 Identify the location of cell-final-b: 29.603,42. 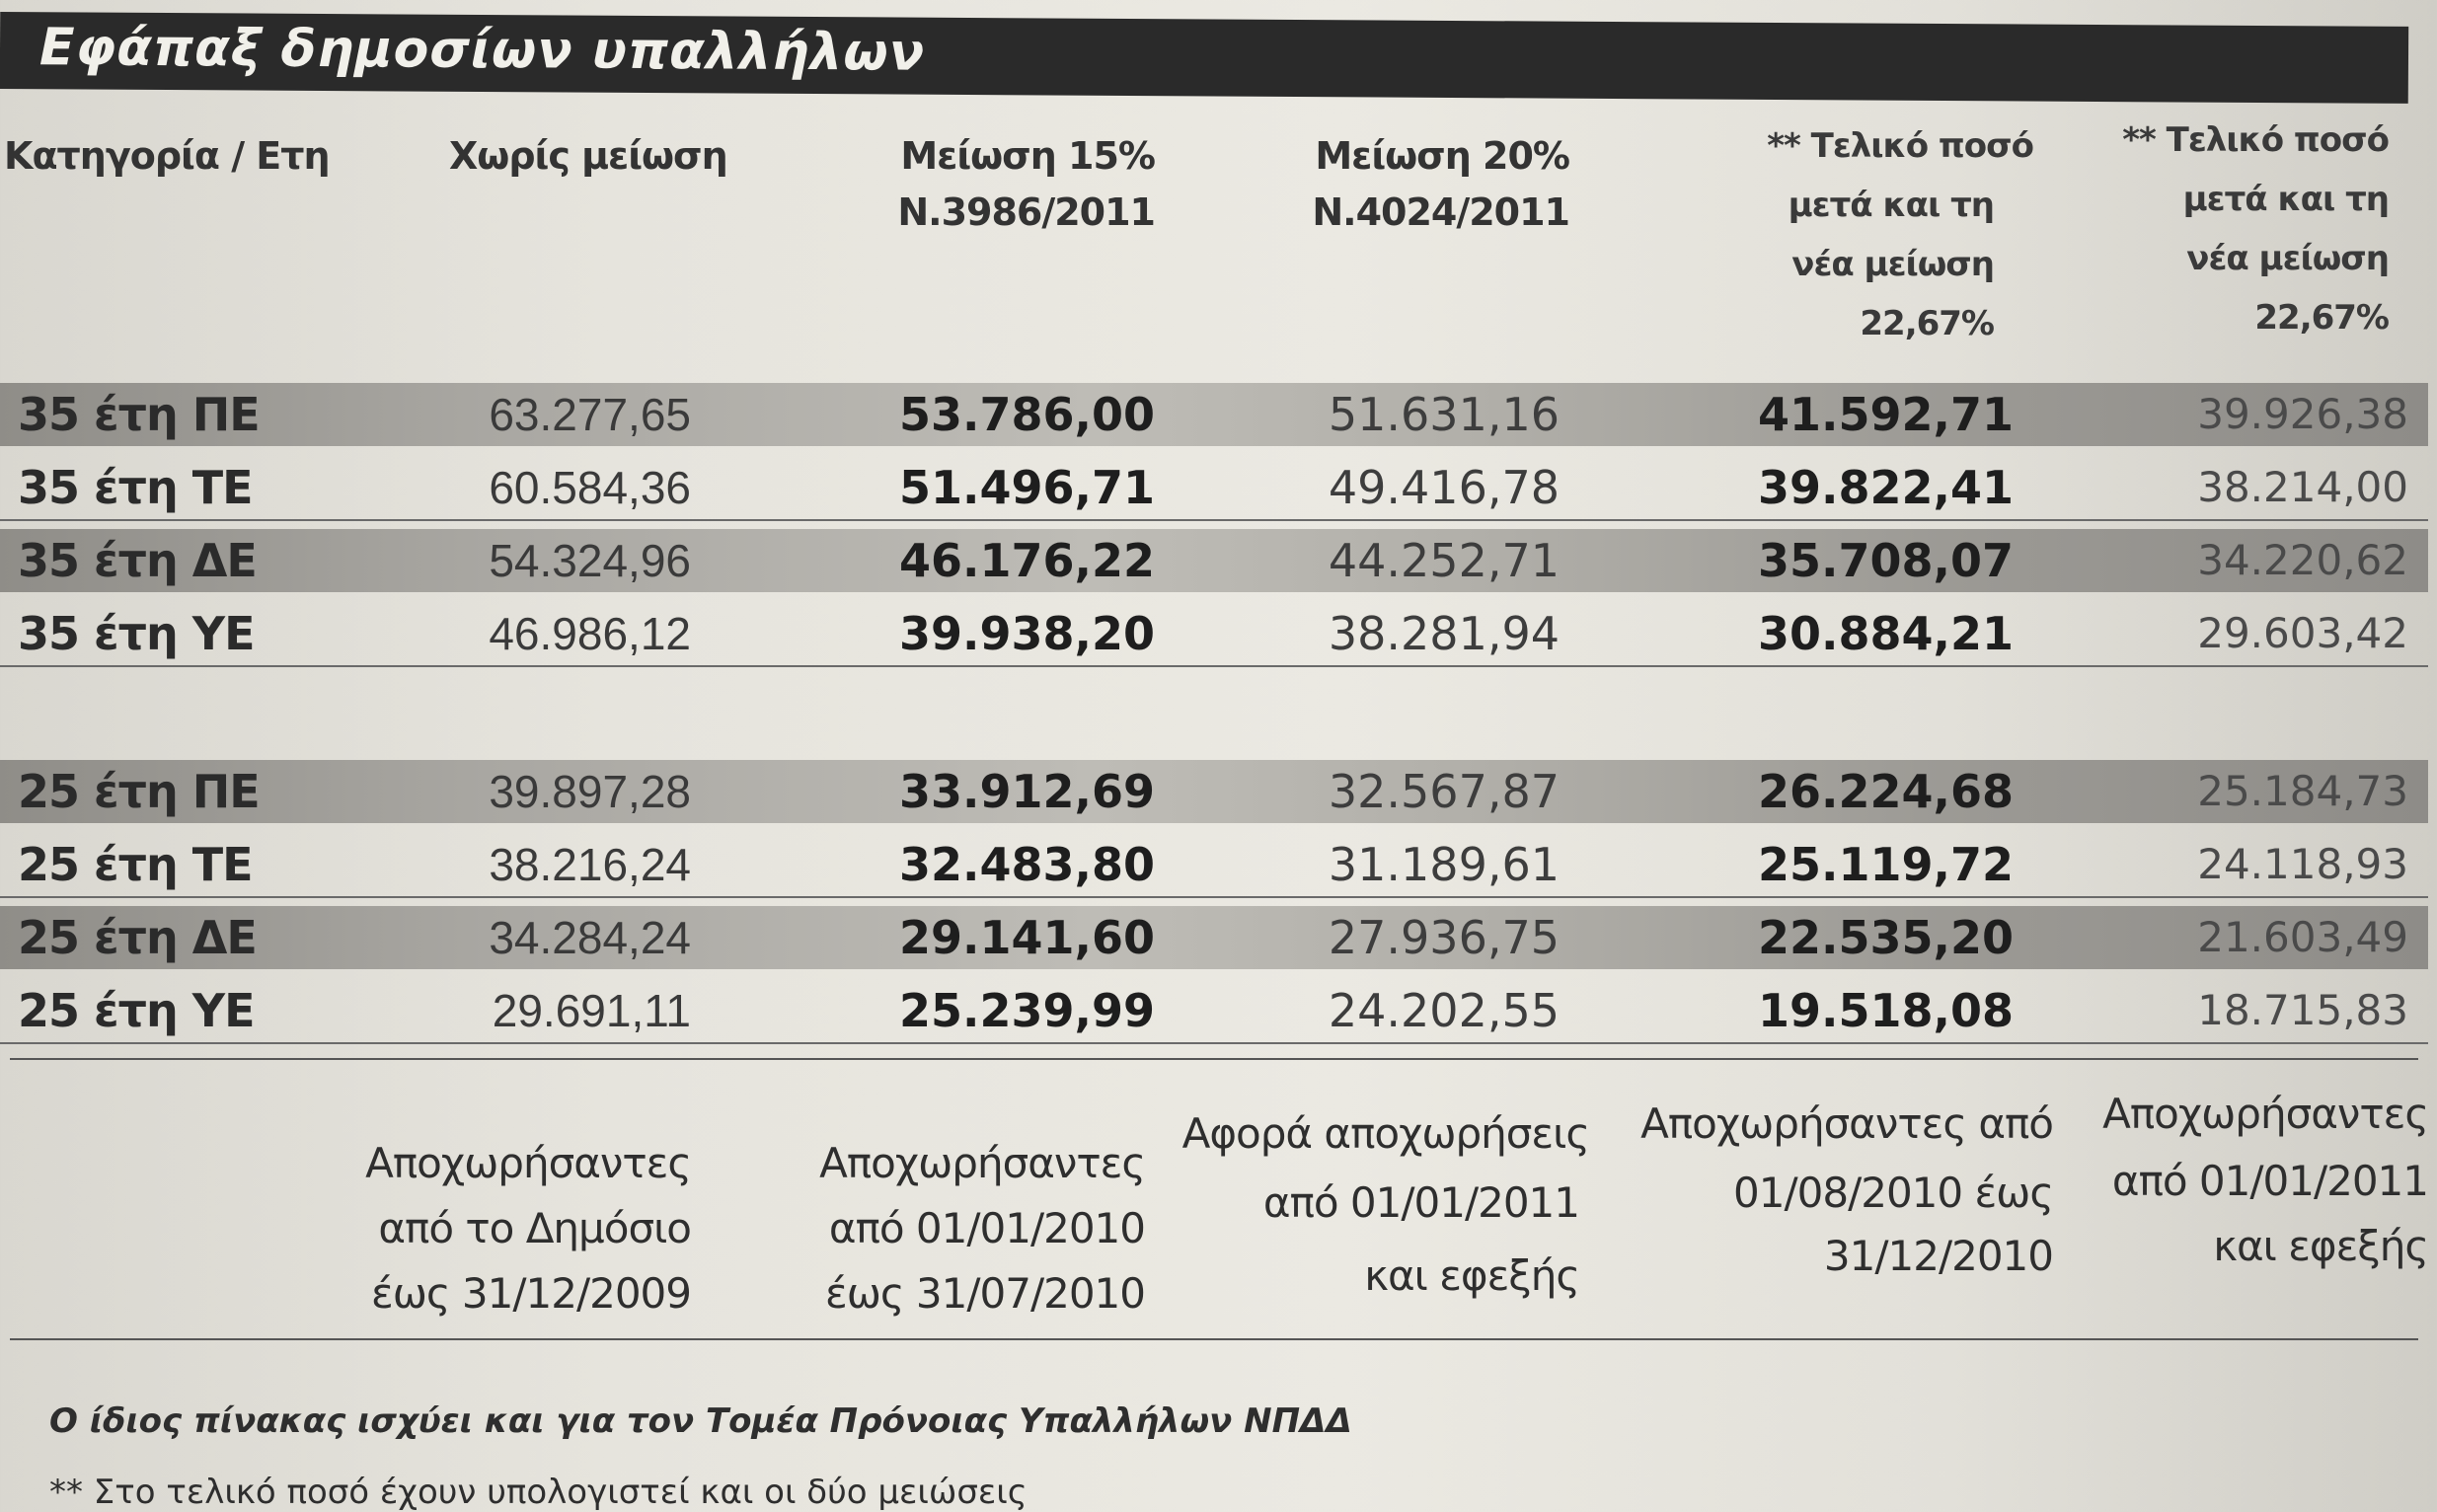
(2302, 633).